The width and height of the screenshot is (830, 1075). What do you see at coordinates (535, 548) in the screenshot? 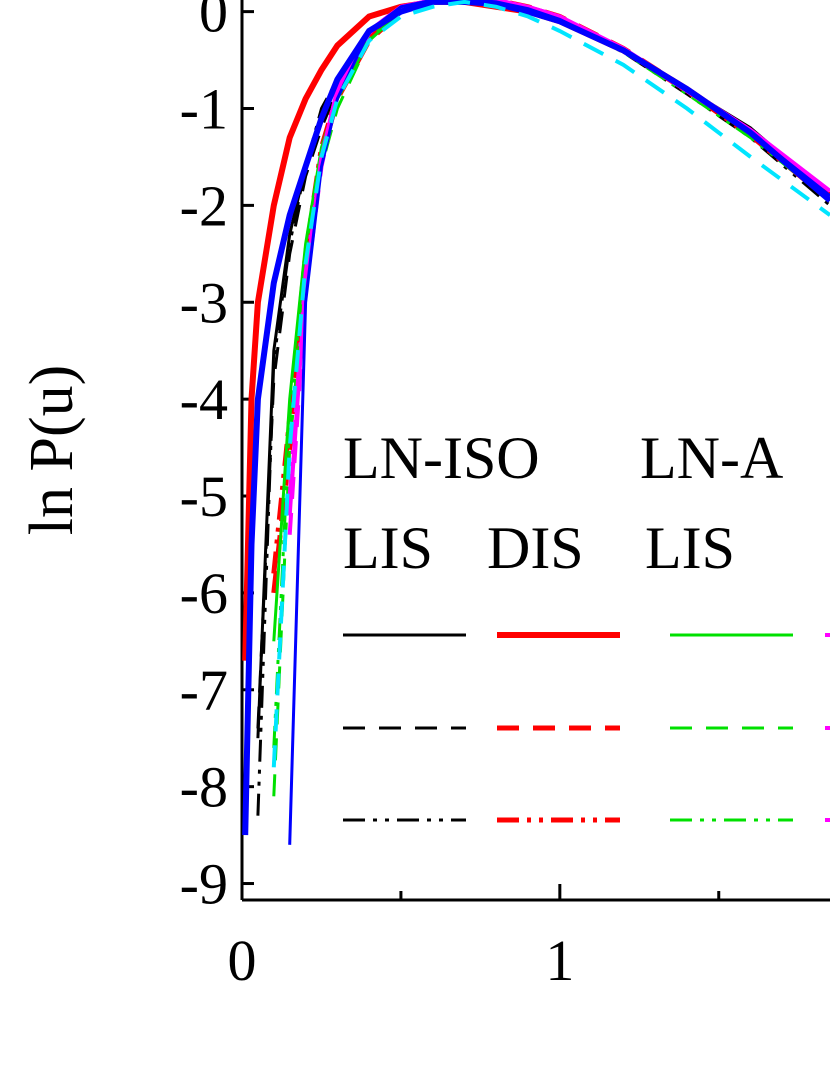
I see `legend-column: DIS` at bounding box center [535, 548].